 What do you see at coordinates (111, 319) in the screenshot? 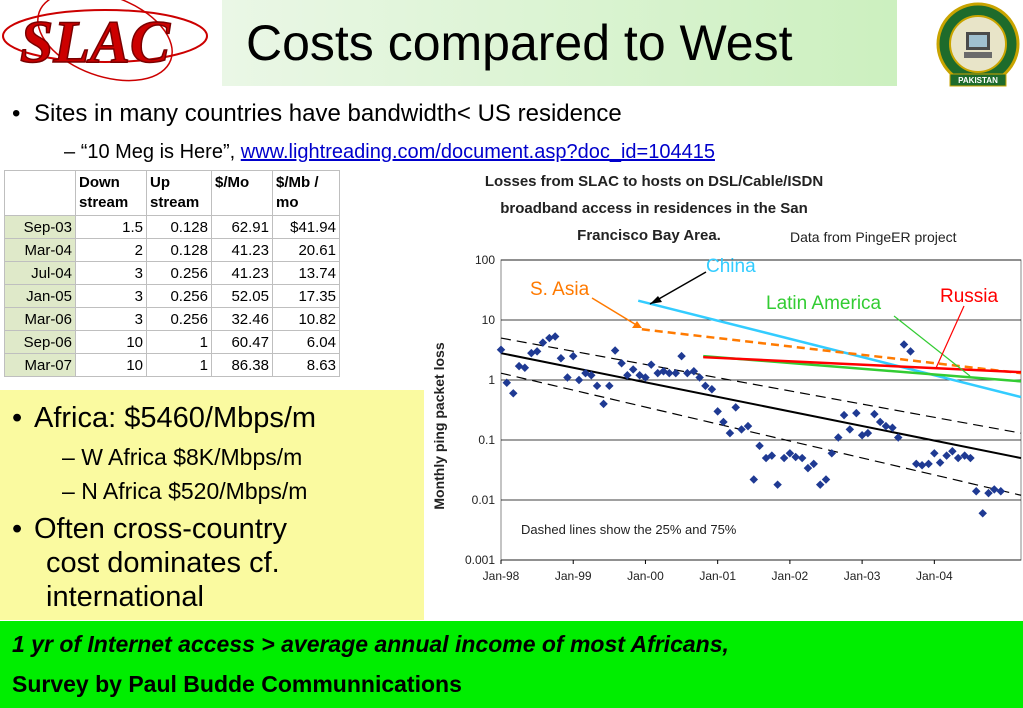
I see `cell-down: 3` at bounding box center [111, 319].